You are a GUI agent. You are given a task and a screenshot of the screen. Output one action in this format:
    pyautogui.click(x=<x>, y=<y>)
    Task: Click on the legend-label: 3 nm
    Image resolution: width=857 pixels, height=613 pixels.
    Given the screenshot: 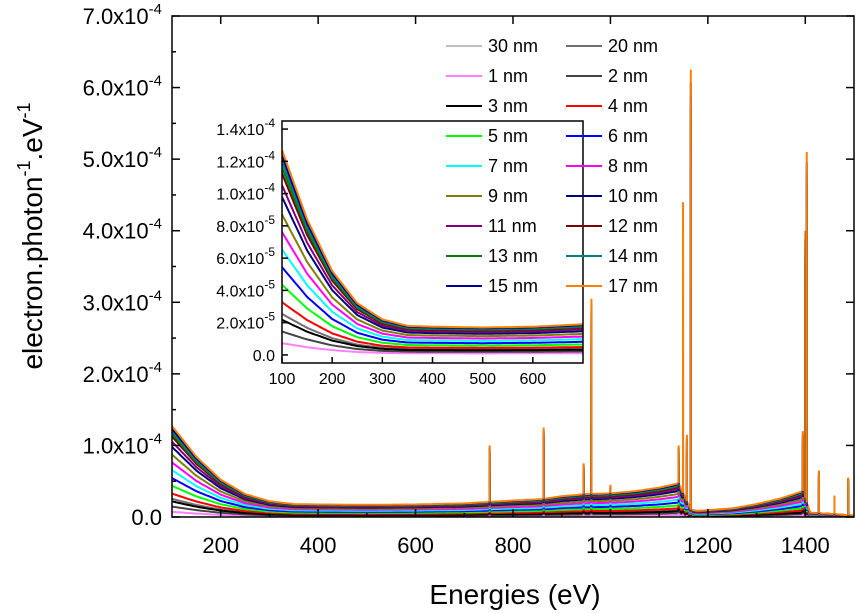 What is the action you would take?
    pyautogui.click(x=508, y=106)
    